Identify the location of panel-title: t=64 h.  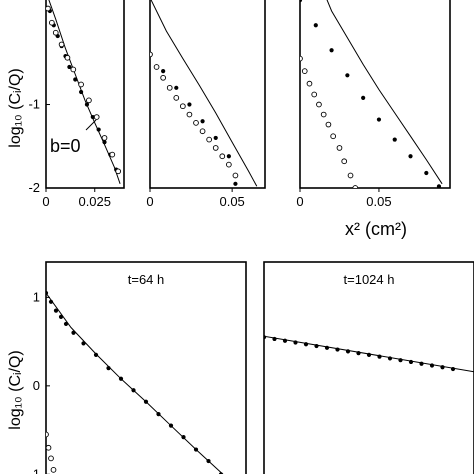
(146, 279).